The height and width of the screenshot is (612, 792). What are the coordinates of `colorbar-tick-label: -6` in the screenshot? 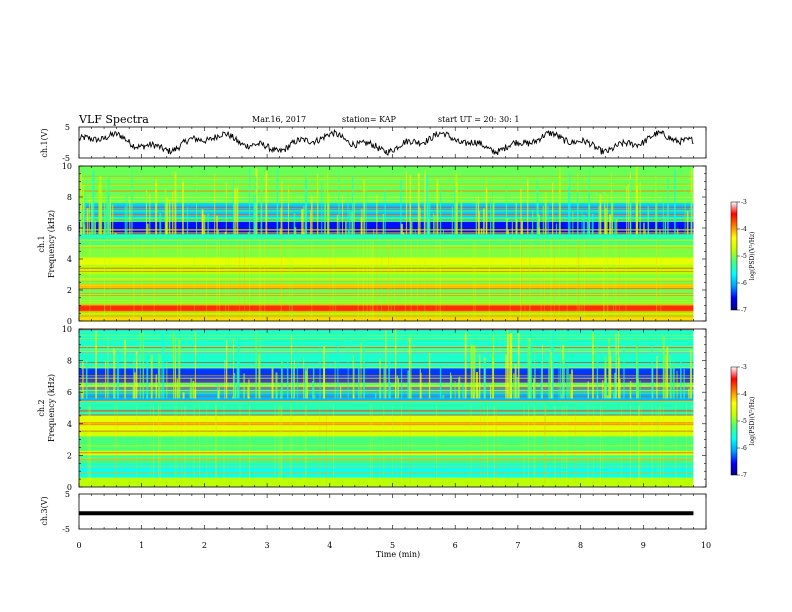 It's located at (744, 283).